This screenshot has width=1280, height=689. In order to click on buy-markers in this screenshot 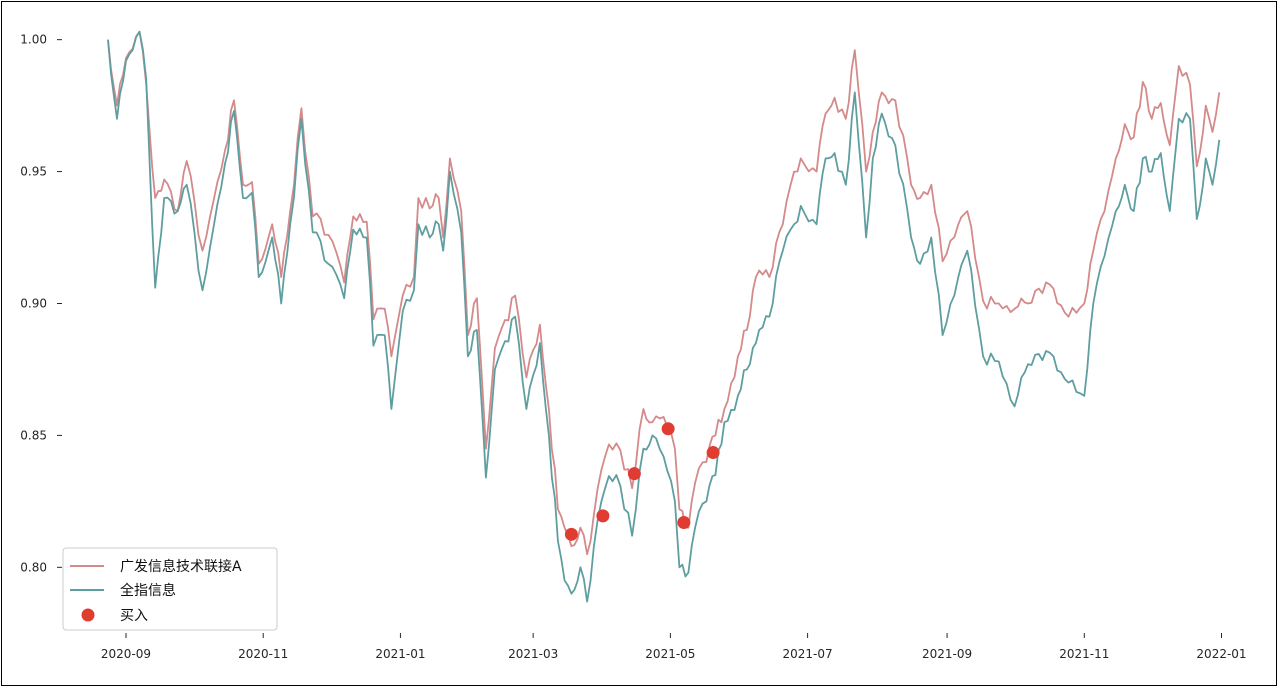, I will do `click(642, 481)`.